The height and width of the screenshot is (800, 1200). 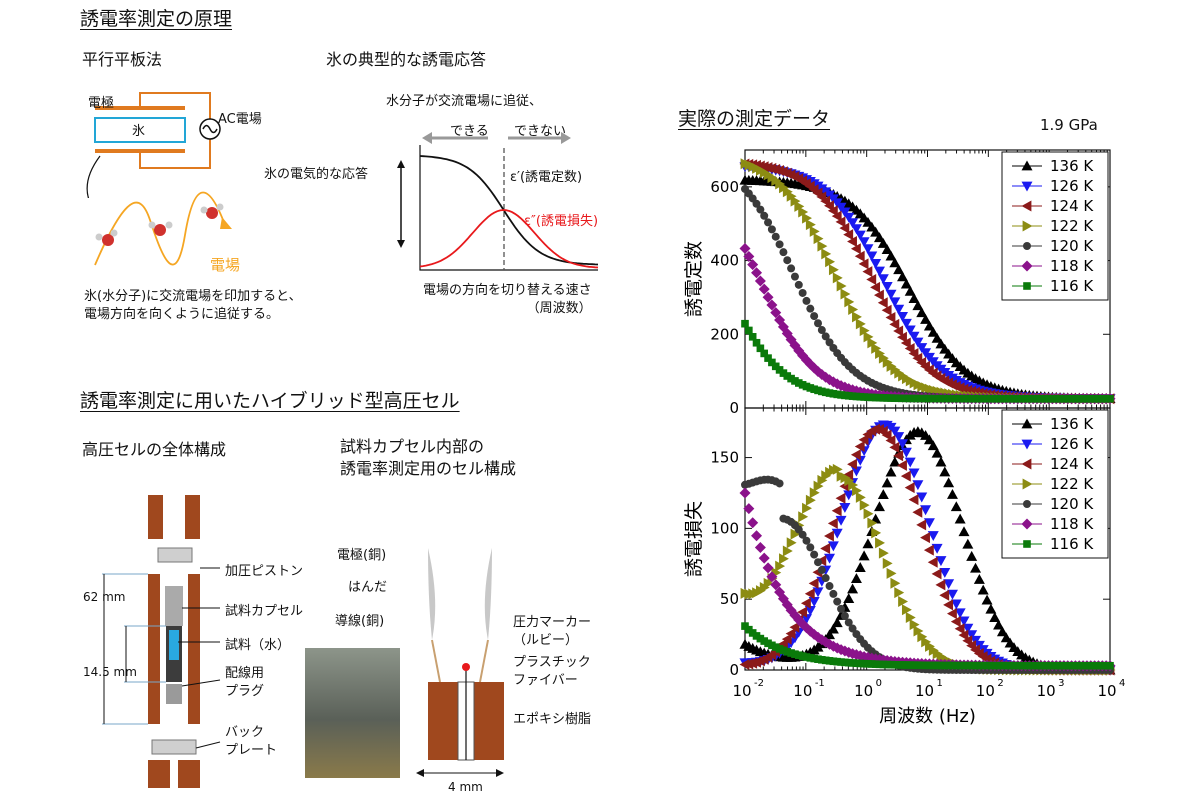 What do you see at coordinates (161, 641) in the screenshot?
I see `overall-cell-diagram` at bounding box center [161, 641].